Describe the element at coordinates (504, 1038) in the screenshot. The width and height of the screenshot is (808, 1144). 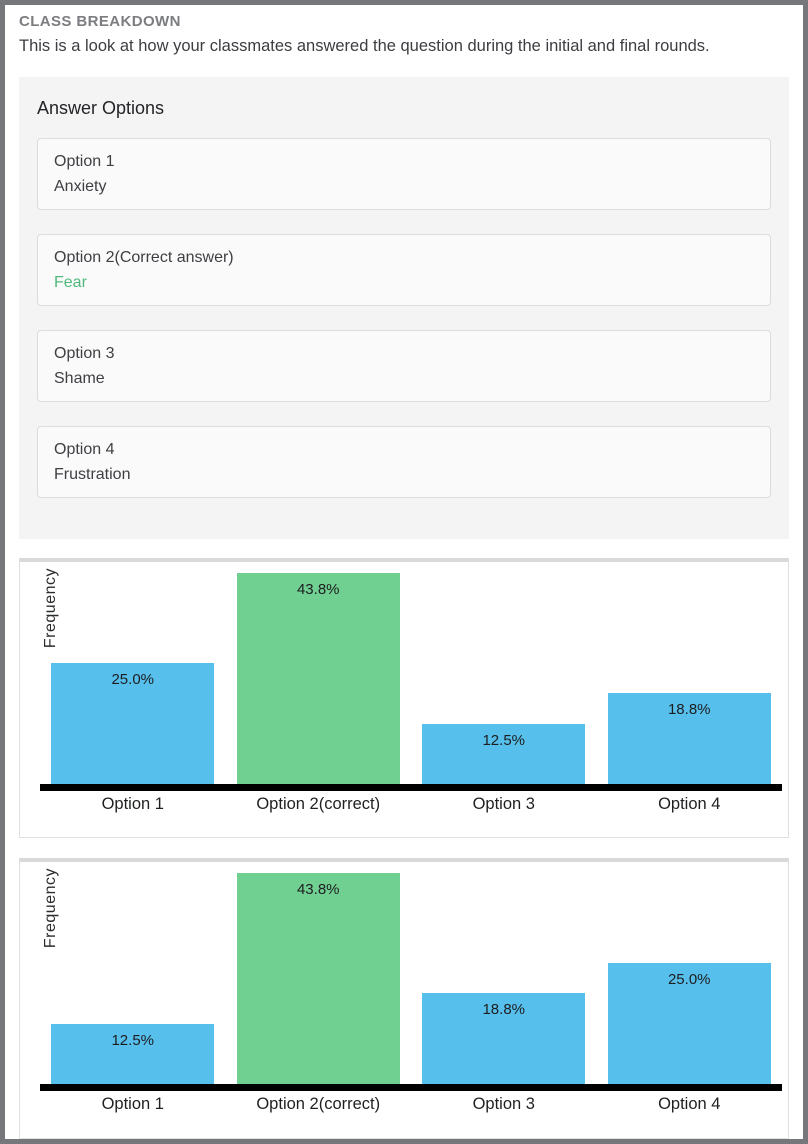
I see `bar-3: 18.8%` at that location.